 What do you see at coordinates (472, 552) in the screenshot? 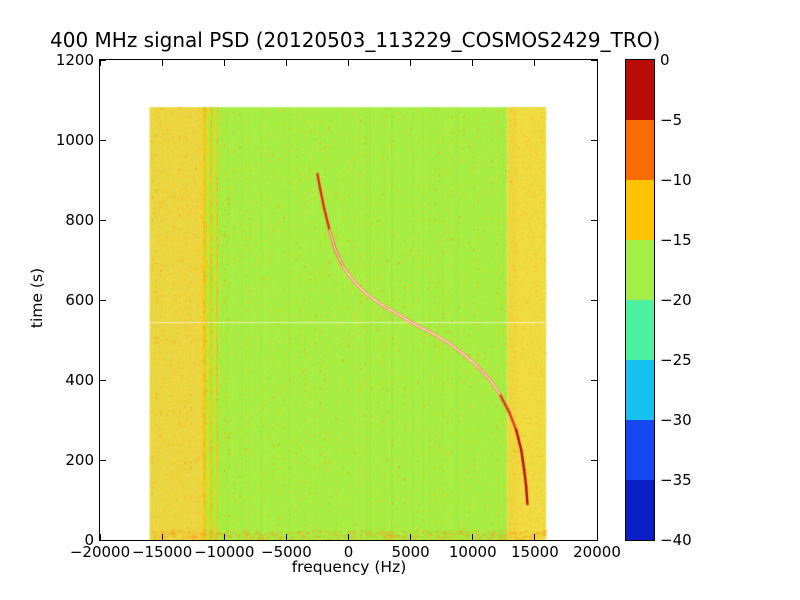
I see `x-tick-label: 10000` at bounding box center [472, 552].